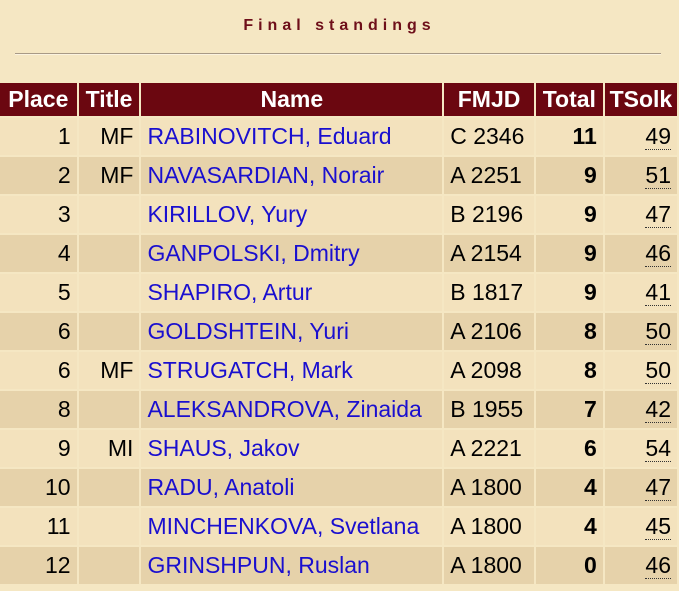 The image size is (679, 591). I want to click on tsolk-value: 42, so click(658, 409).